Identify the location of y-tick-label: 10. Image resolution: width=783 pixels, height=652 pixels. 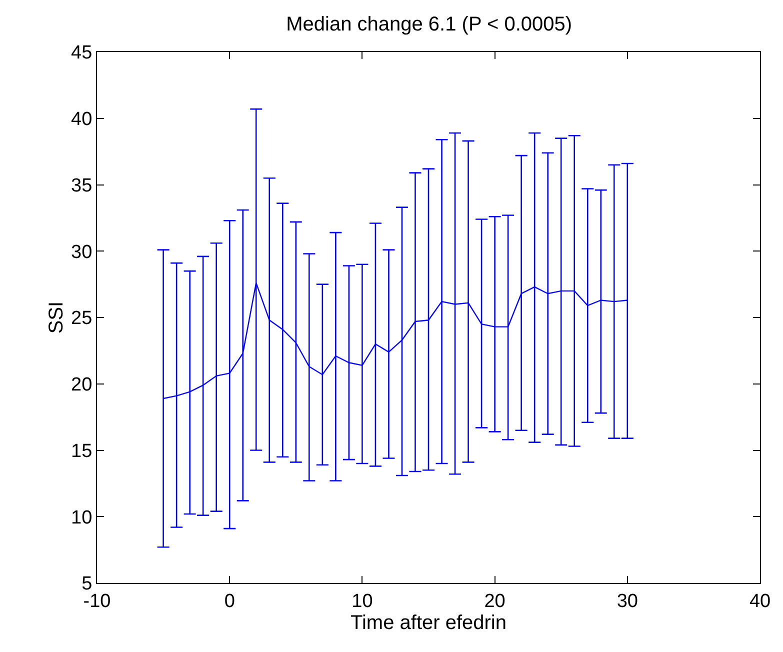
(81, 517).